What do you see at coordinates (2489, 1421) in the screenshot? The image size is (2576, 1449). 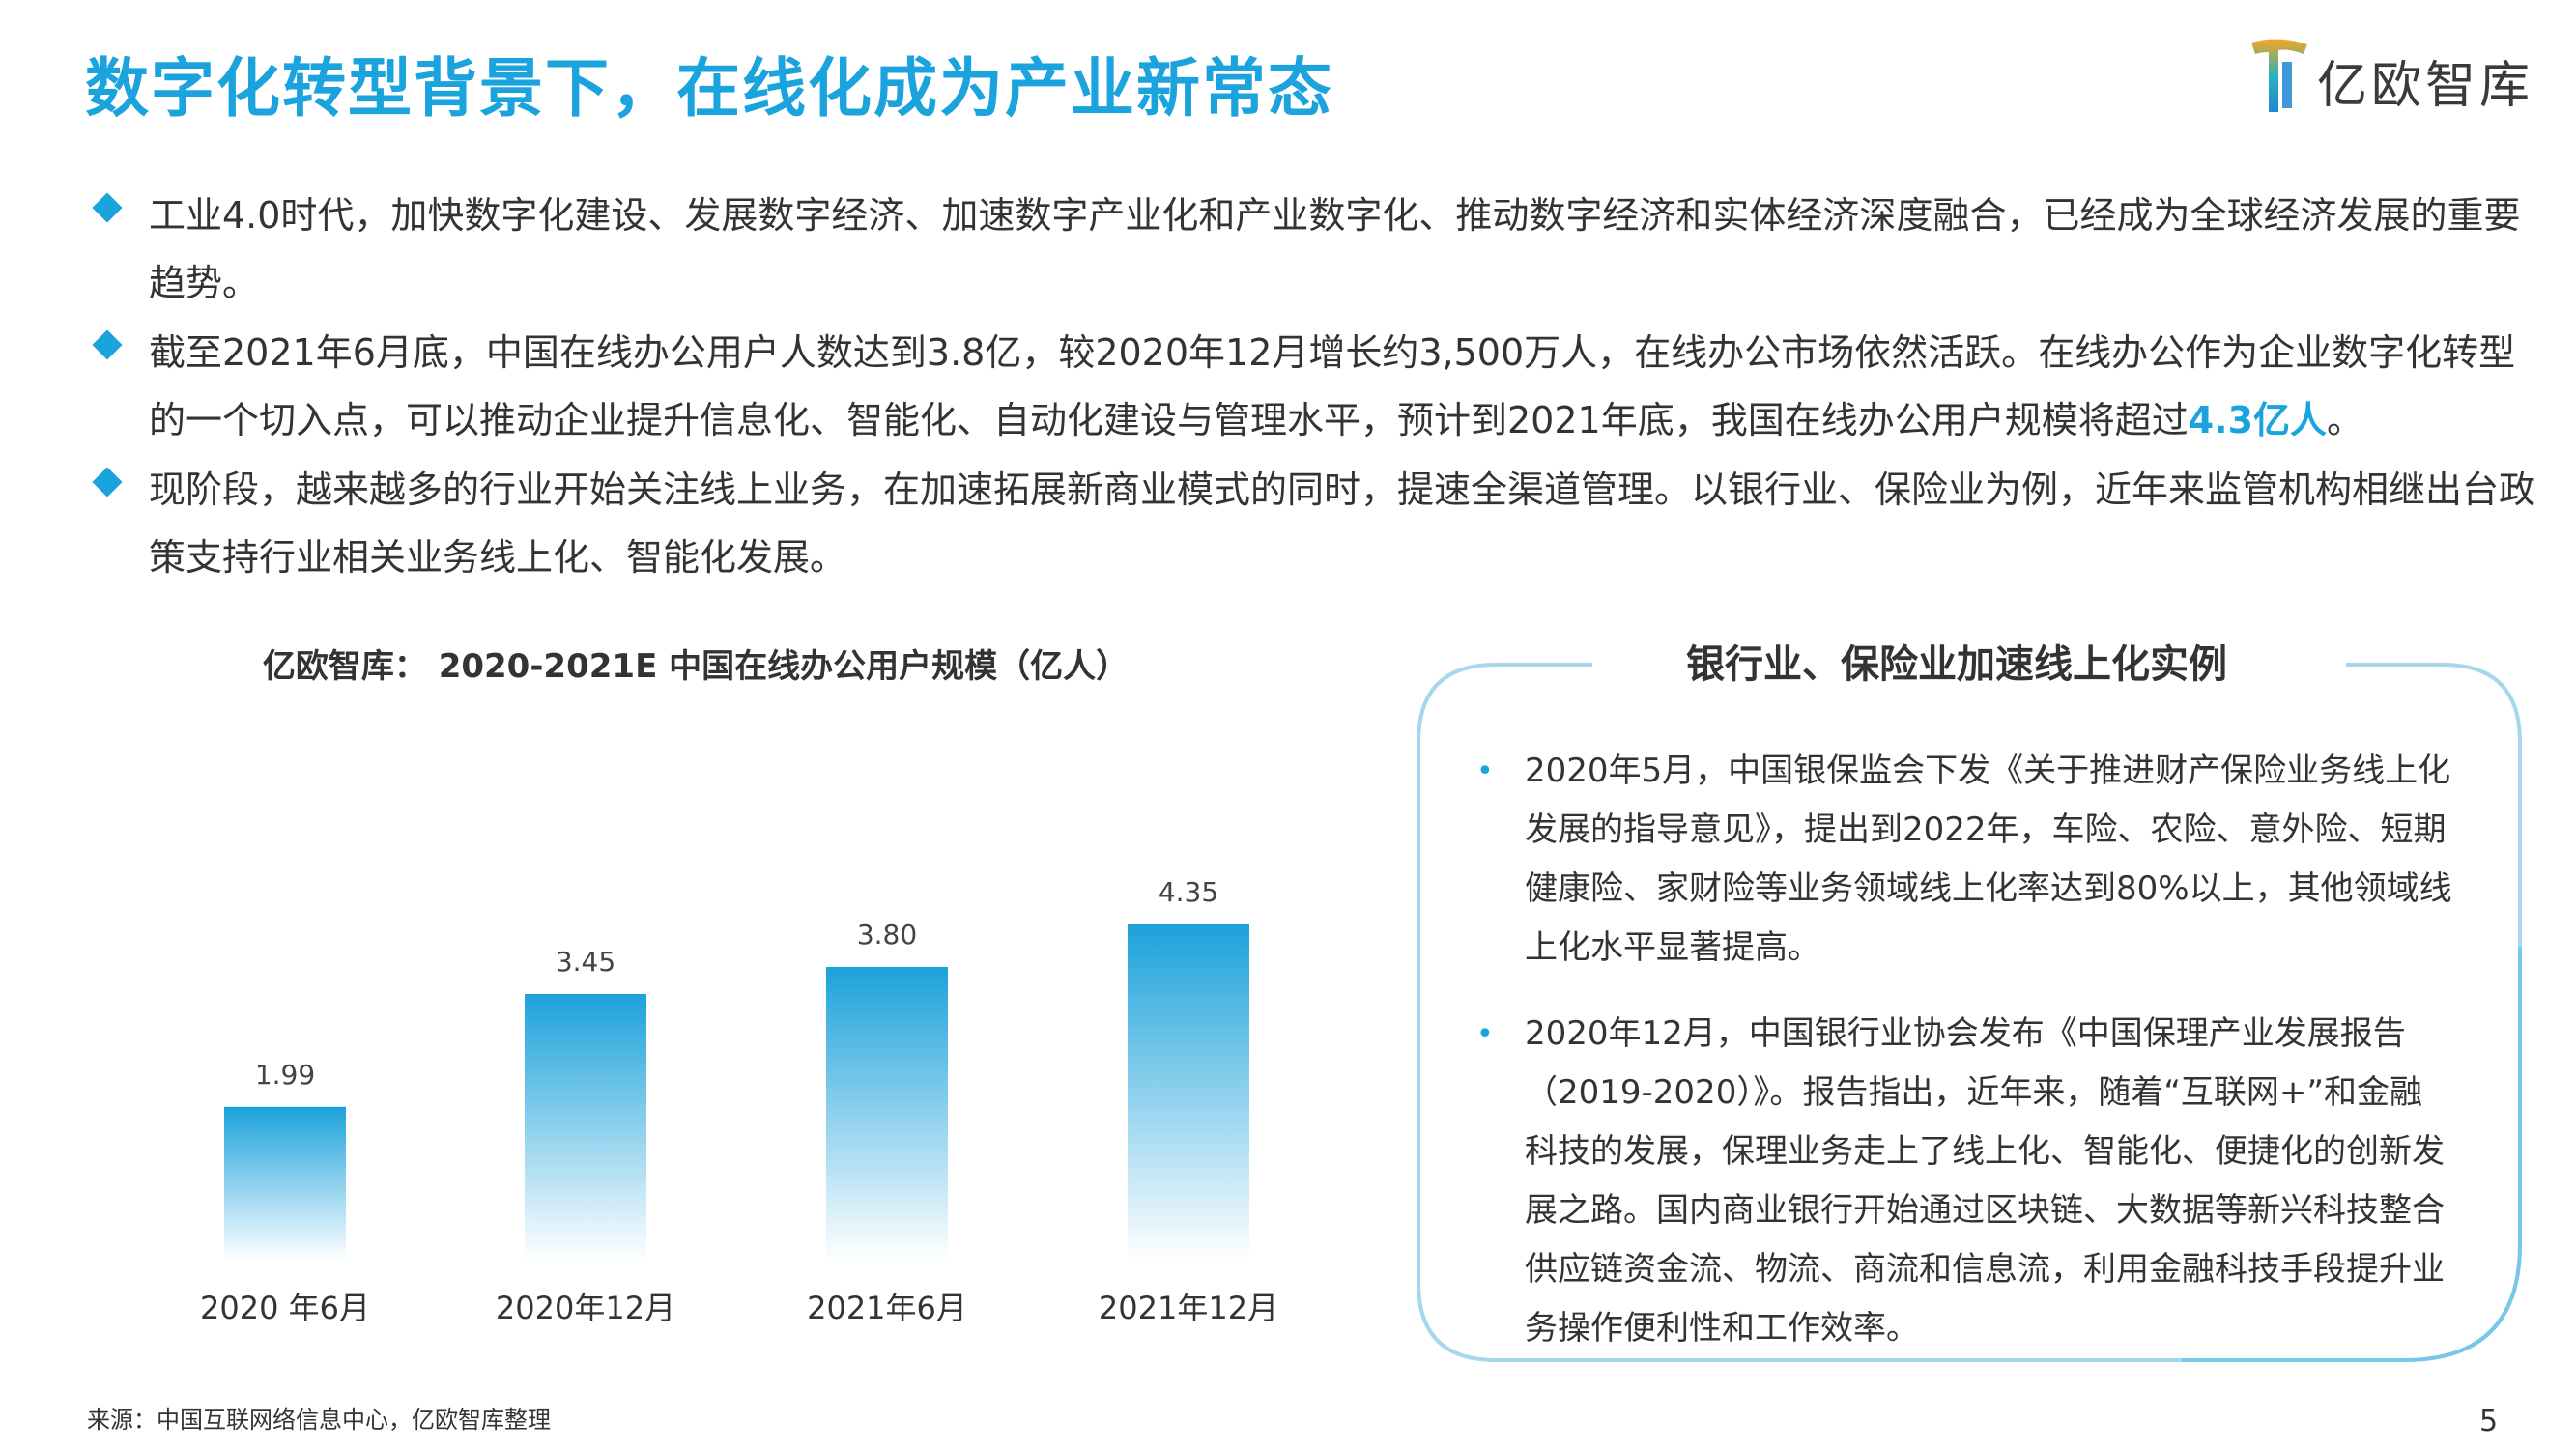 I see `page-number: 5` at bounding box center [2489, 1421].